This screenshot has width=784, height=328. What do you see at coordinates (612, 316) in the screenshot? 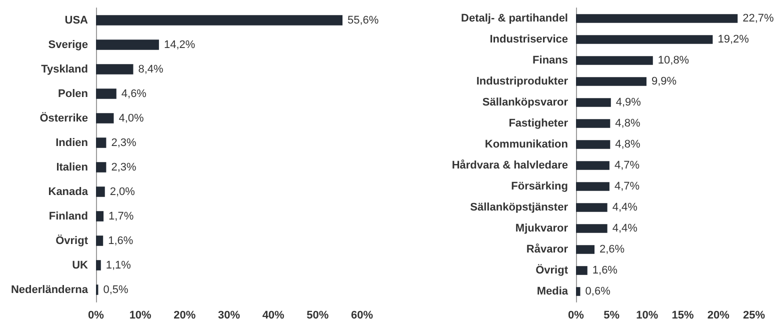
I see `x-tick-label: 5%` at bounding box center [612, 316].